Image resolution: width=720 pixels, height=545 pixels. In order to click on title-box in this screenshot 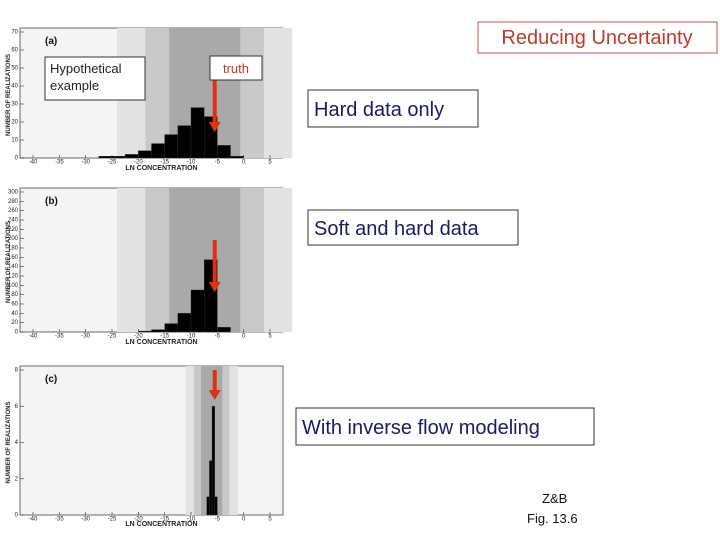, I will do `click(597, 37)`.